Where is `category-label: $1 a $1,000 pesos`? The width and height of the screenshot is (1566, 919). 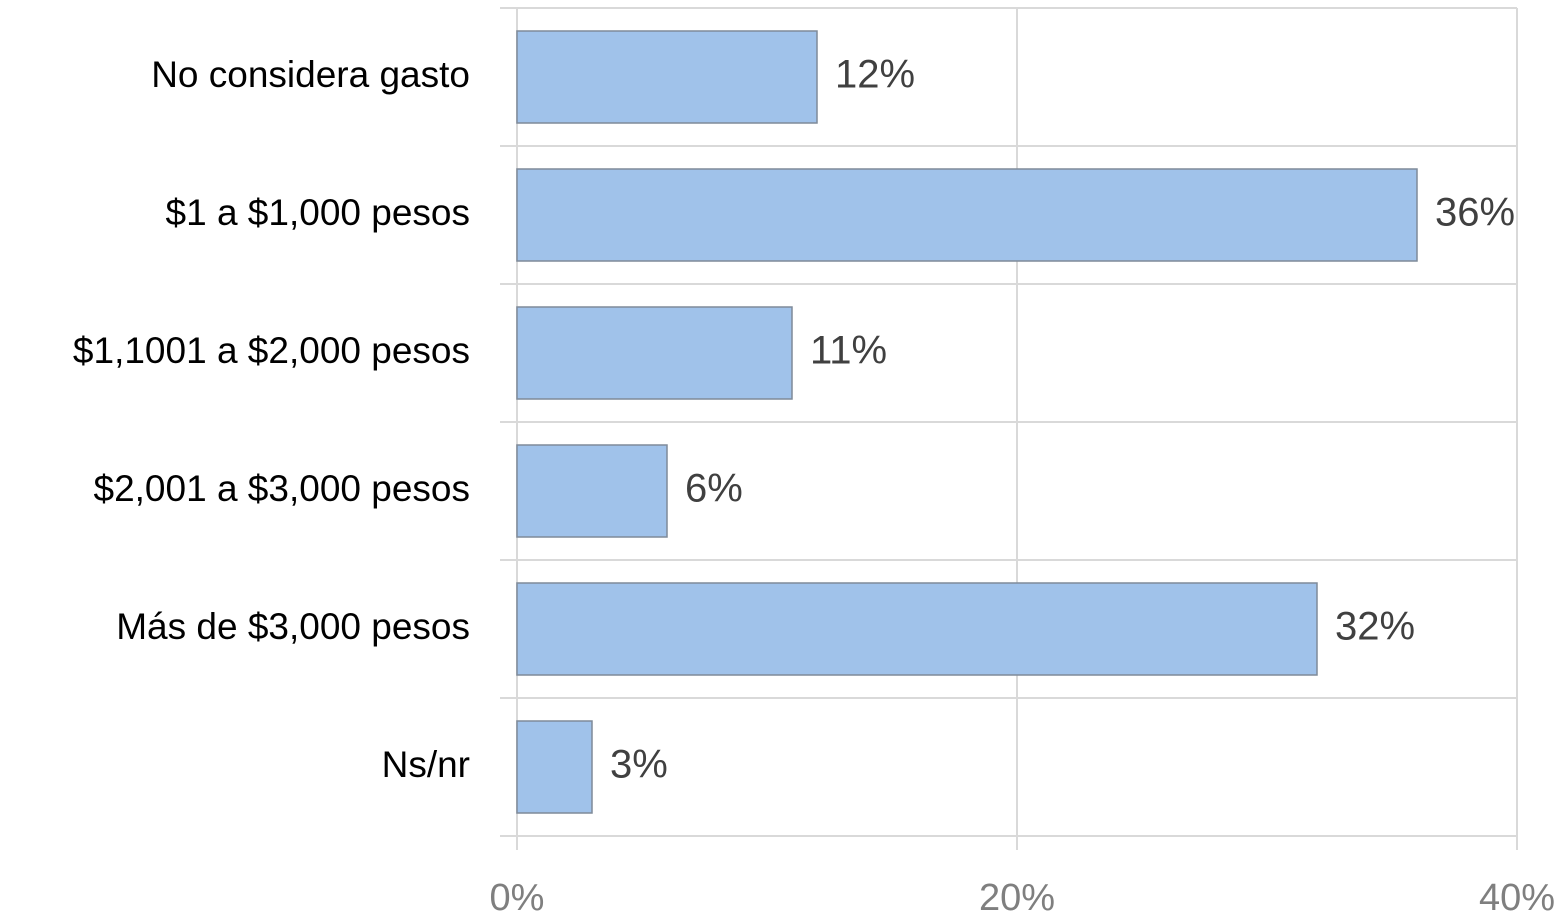
category-label: $1 a $1,000 pesos is located at coordinates (318, 212).